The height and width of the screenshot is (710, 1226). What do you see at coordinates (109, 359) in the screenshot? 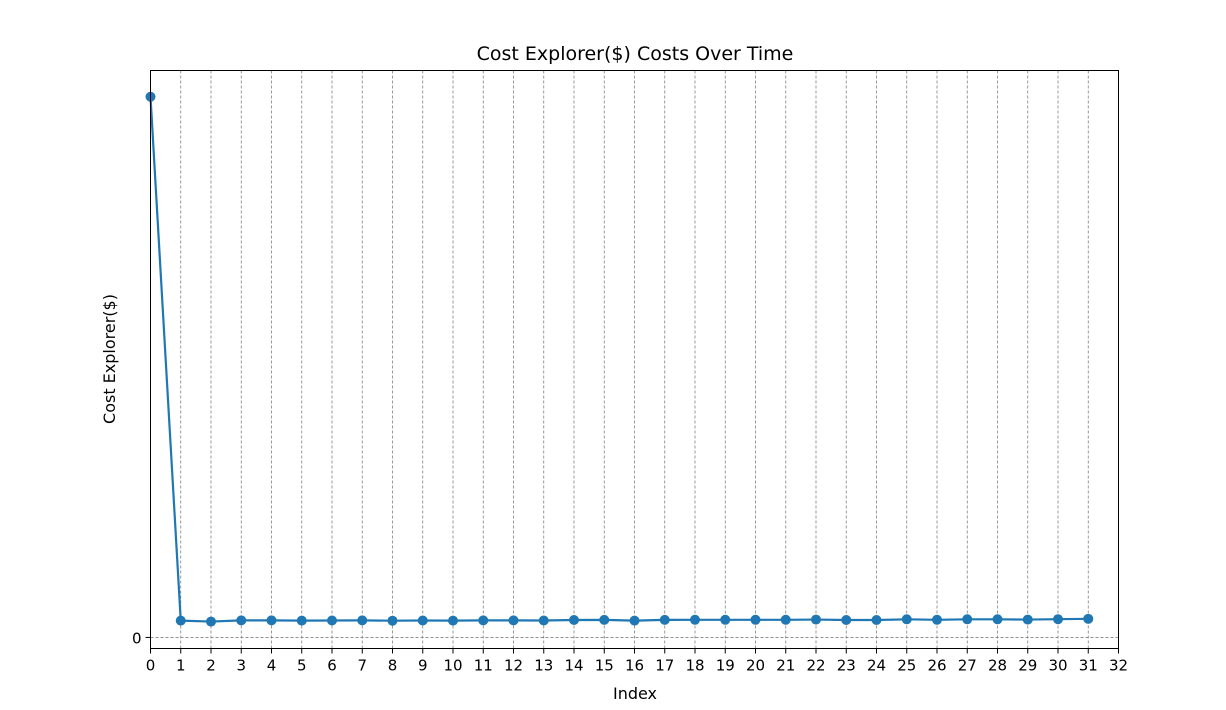
I see `y-axis-label: Cost Explorer($)` at bounding box center [109, 359].